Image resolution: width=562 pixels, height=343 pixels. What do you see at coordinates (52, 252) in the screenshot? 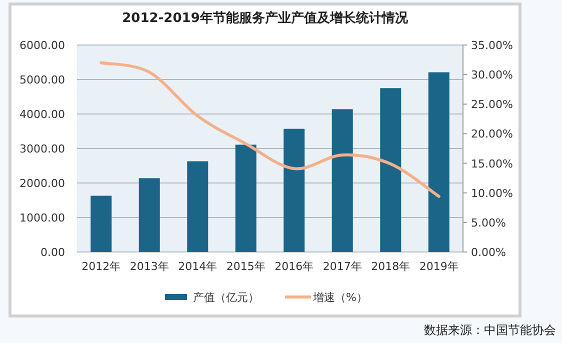
I see `y-tick-label: 0.00` at bounding box center [52, 252].